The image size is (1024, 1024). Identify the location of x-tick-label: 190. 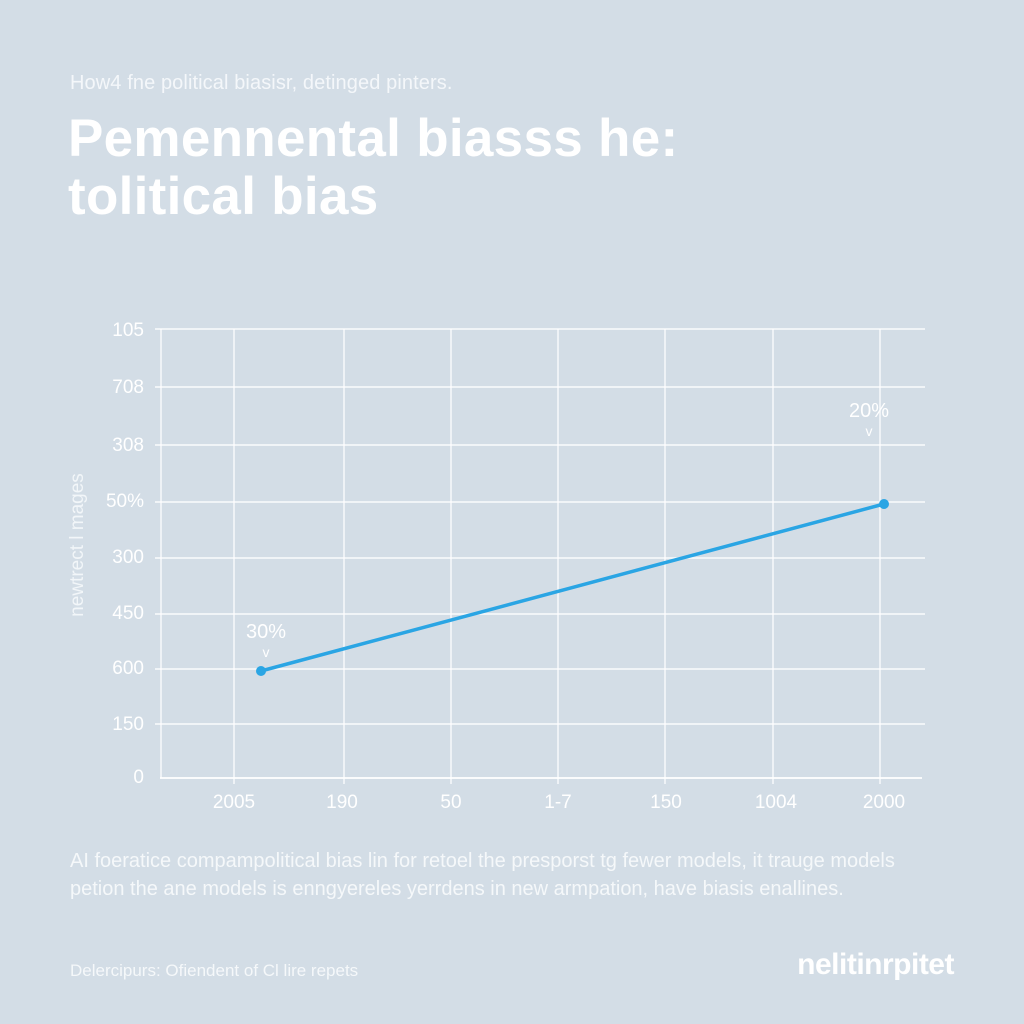
(342, 802).